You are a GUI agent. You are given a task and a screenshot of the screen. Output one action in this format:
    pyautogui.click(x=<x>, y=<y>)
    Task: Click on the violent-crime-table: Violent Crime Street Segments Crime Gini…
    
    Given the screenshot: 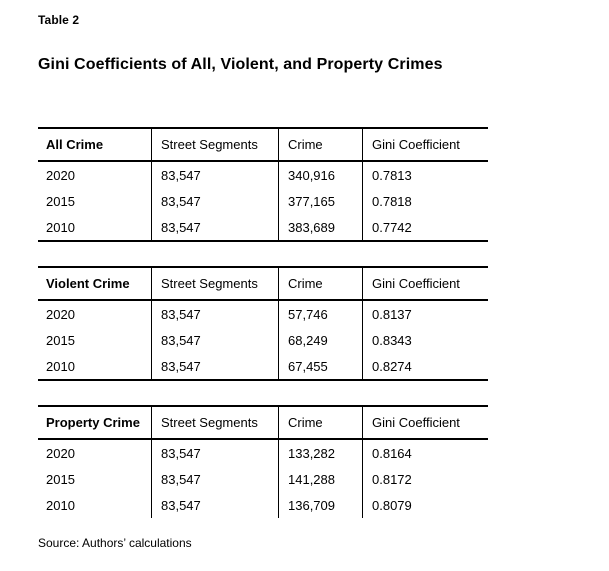 What is the action you would take?
    pyautogui.click(x=263, y=323)
    